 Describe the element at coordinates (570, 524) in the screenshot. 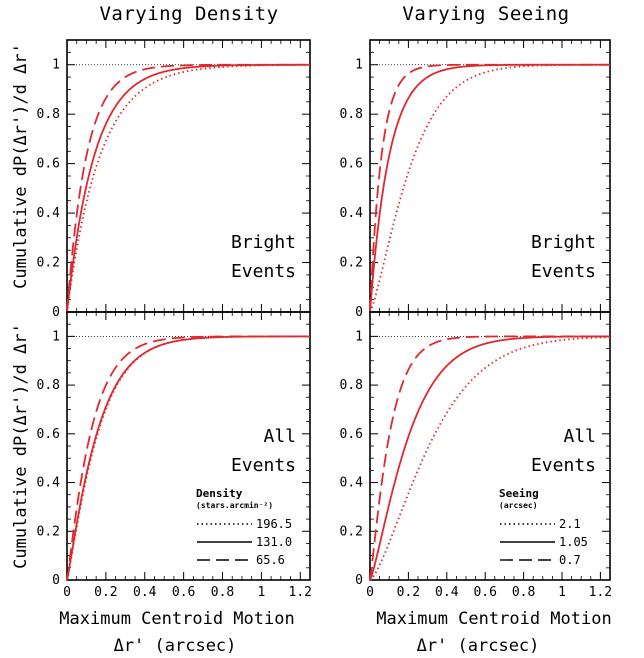

I see `legend-label: 2.1` at that location.